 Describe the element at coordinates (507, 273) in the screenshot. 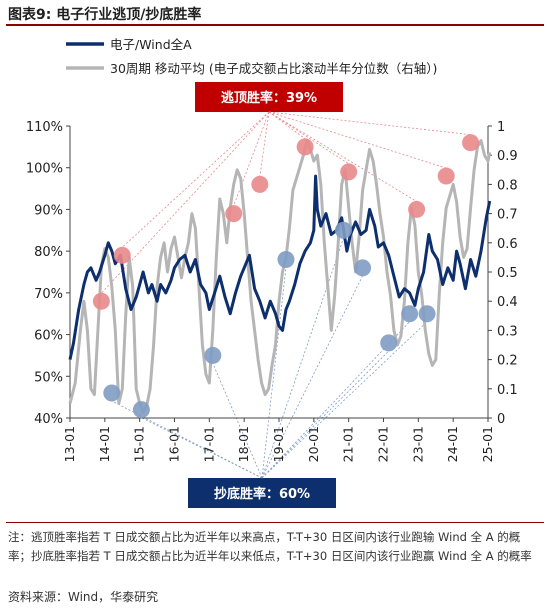

I see `right-tick-label: 0.5` at that location.